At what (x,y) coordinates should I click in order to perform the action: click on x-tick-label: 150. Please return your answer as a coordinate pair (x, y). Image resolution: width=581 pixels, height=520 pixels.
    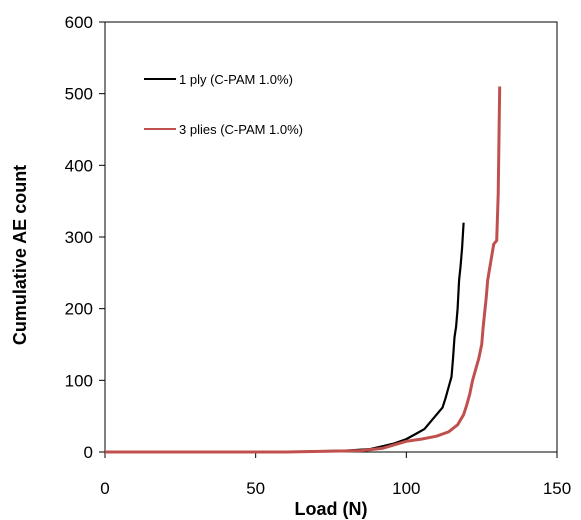
    Looking at the image, I should click on (557, 488).